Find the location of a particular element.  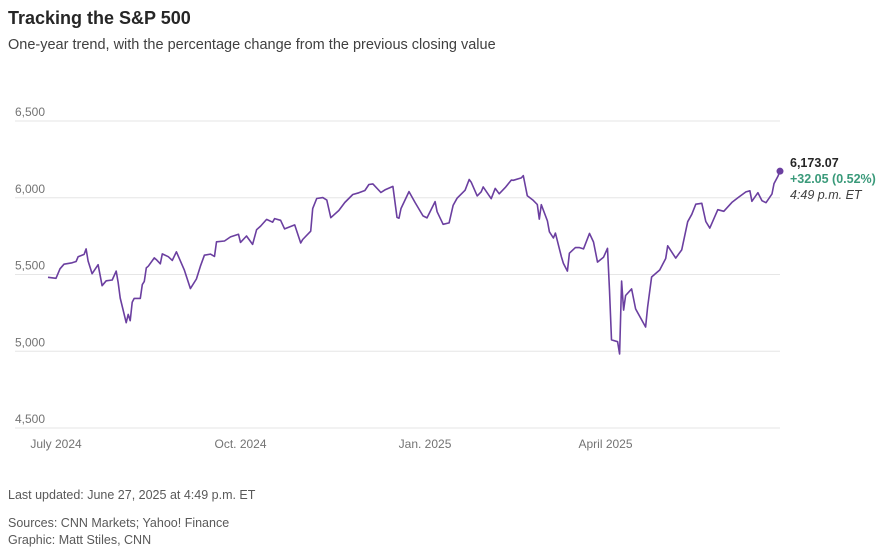

y-tick-label: 5,500 is located at coordinates (30, 266).